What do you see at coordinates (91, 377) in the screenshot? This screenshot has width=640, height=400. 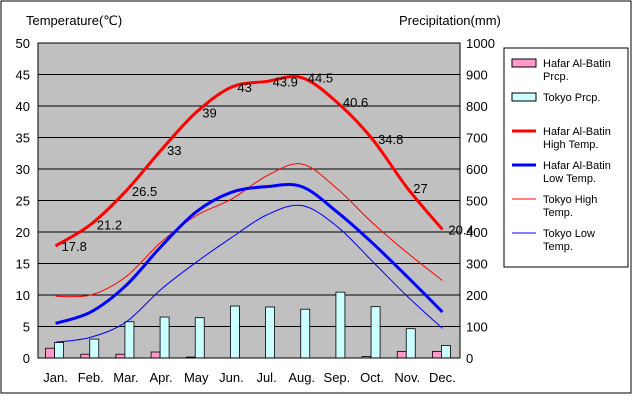 I see `x-tick-label: Feb.` at bounding box center [91, 377].